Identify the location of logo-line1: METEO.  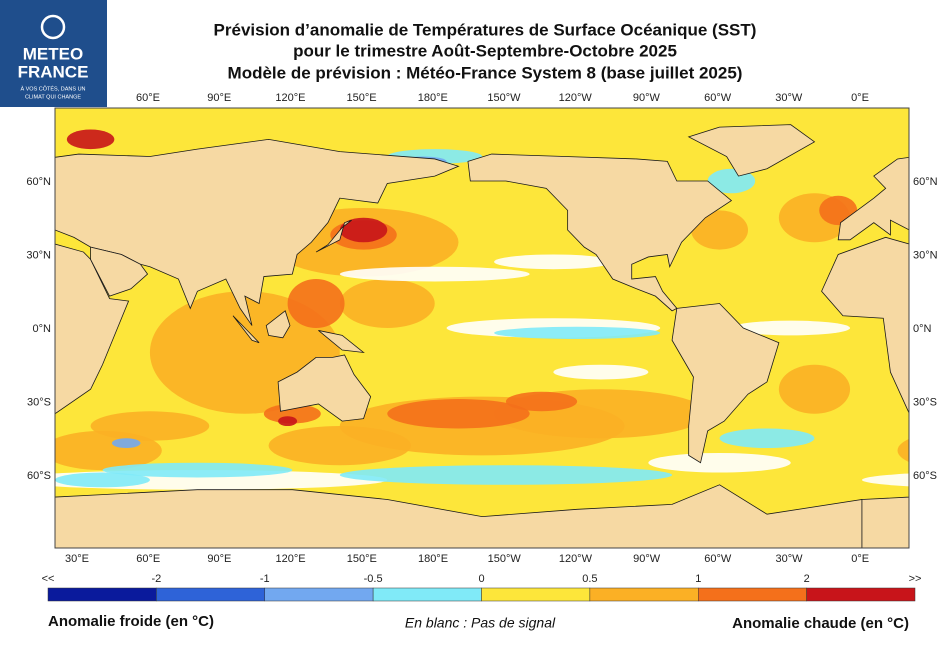
(53, 53).